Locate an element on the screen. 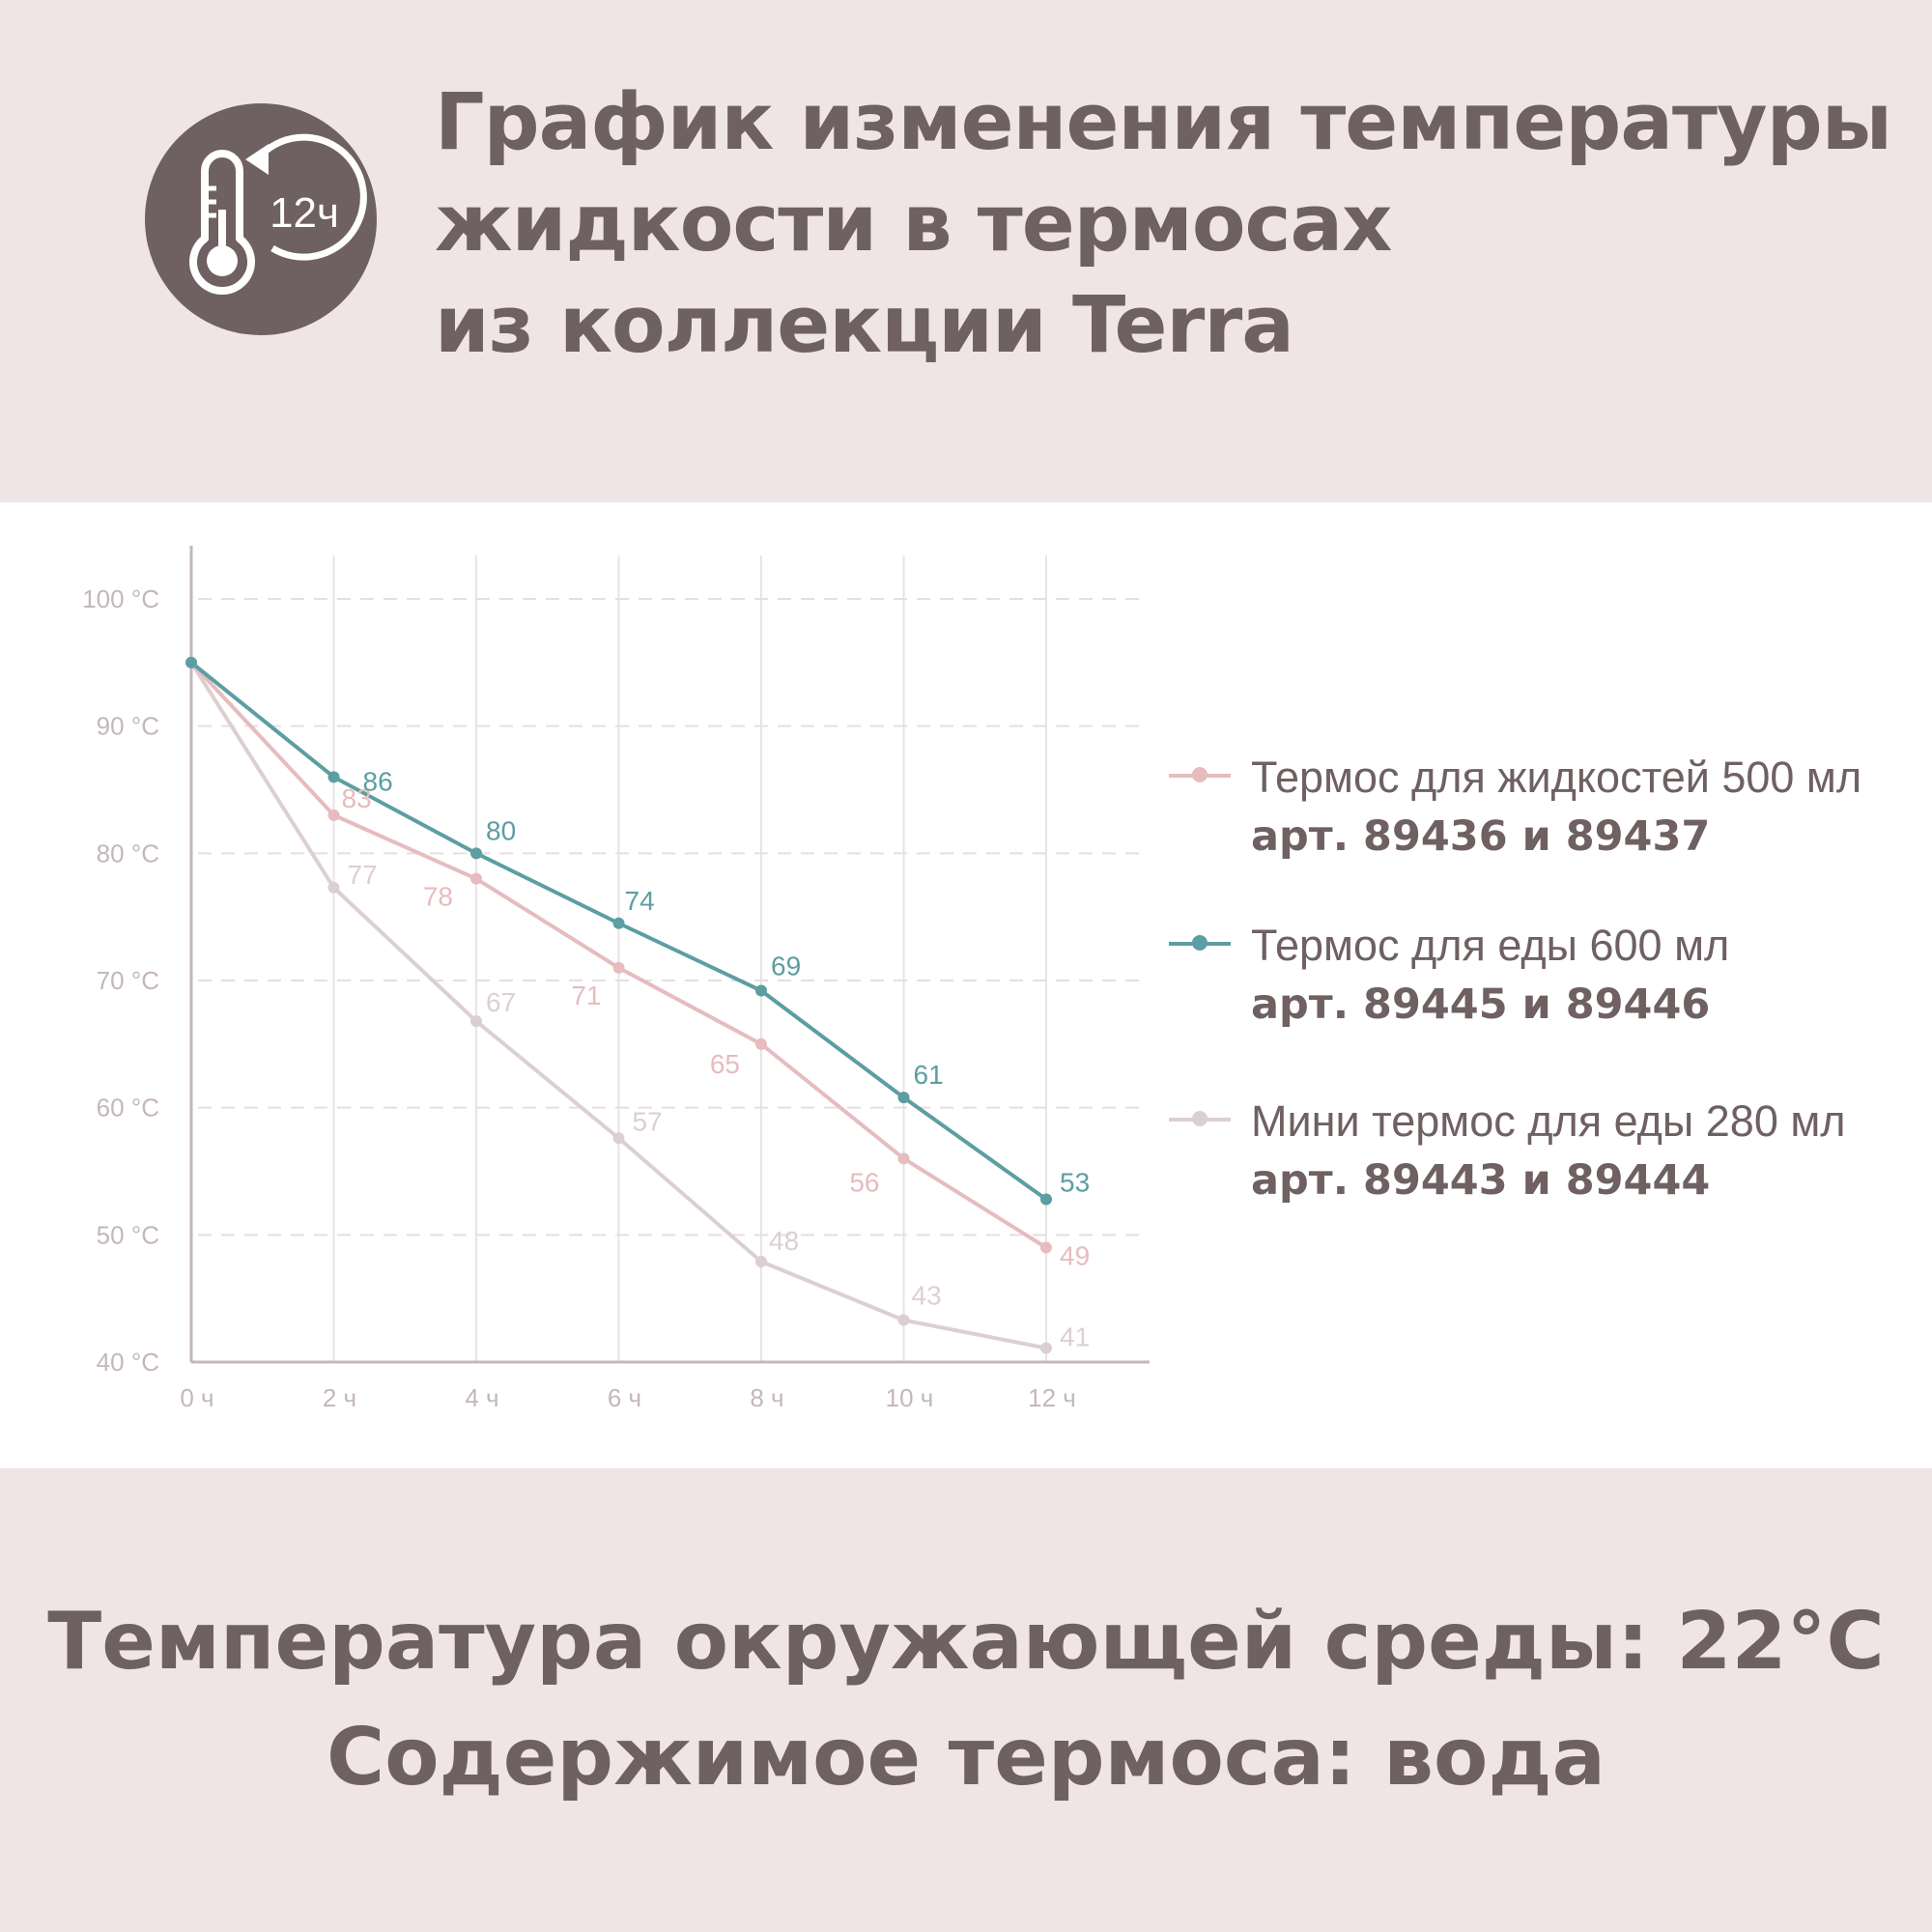 The width and height of the screenshot is (1932, 1932). title-line-2: жидкости в термосах is located at coordinates (913, 224).